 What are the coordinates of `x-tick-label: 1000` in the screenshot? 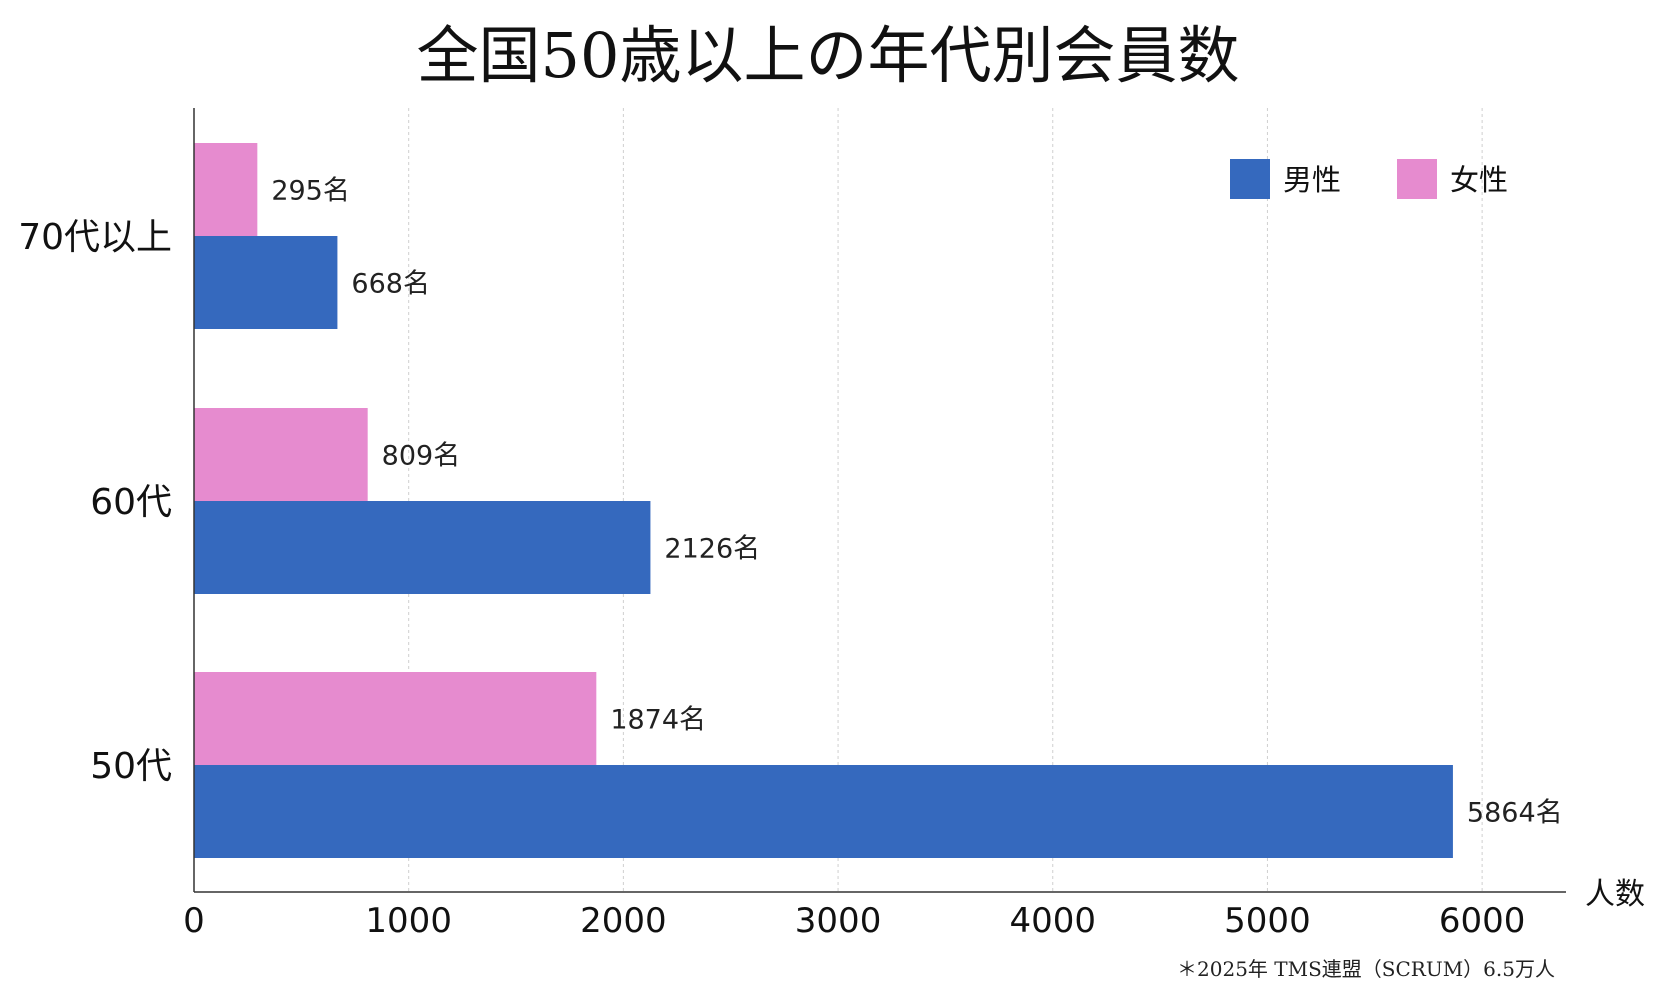 It's located at (408, 921).